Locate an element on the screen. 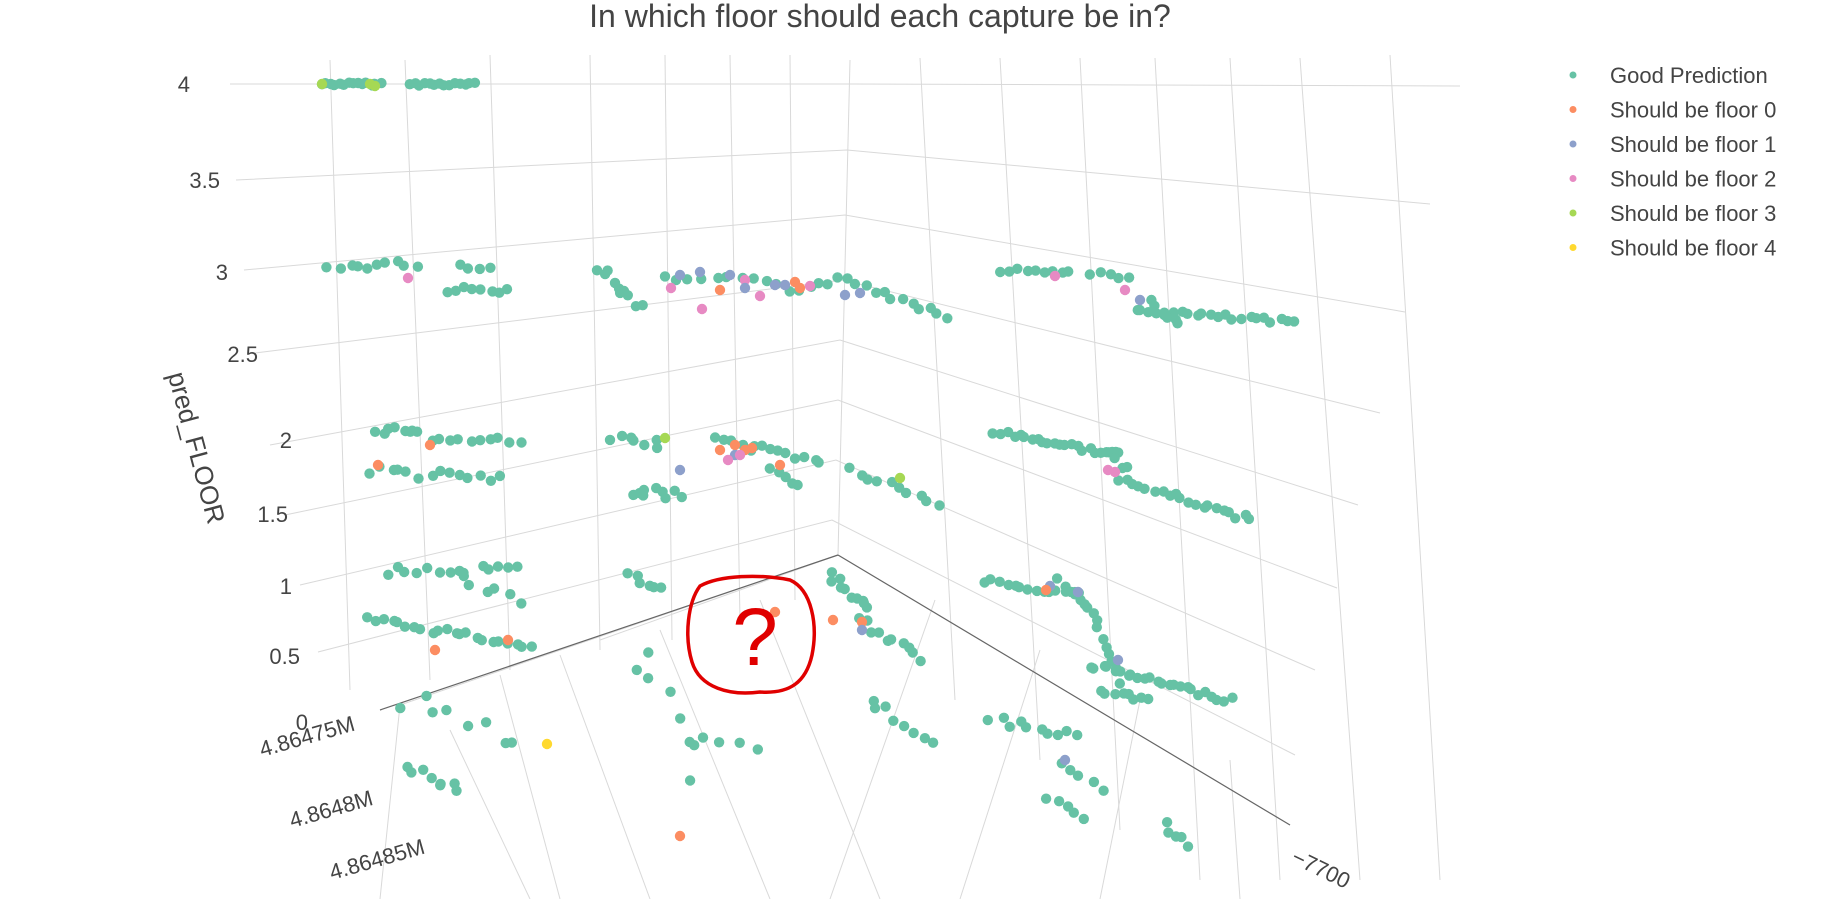  legend-entry: Should be floor 1 is located at coordinates (1693, 144).